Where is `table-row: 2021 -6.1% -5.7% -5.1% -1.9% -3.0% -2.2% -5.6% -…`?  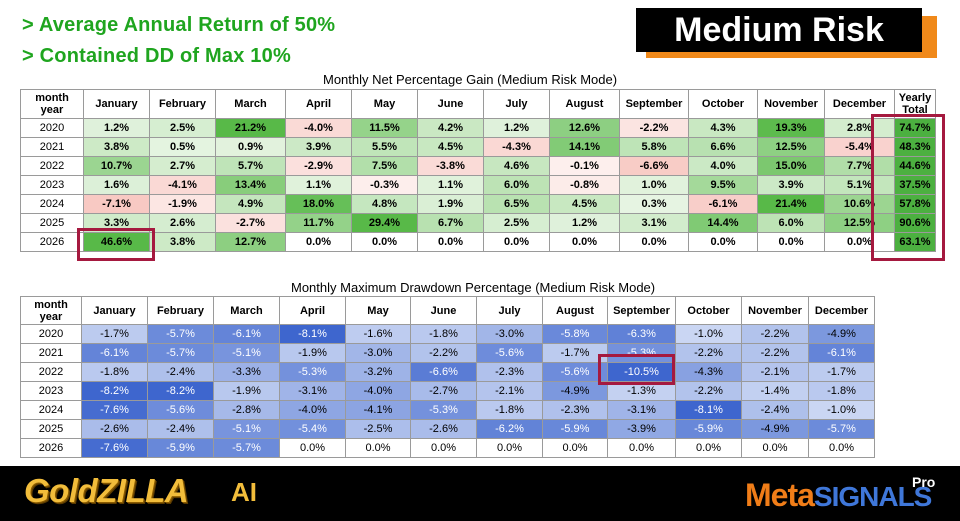 table-row: 2021 -6.1% -5.7% -5.1% -1.9% -3.0% -2.2% -5.6% -… is located at coordinates (447, 353).